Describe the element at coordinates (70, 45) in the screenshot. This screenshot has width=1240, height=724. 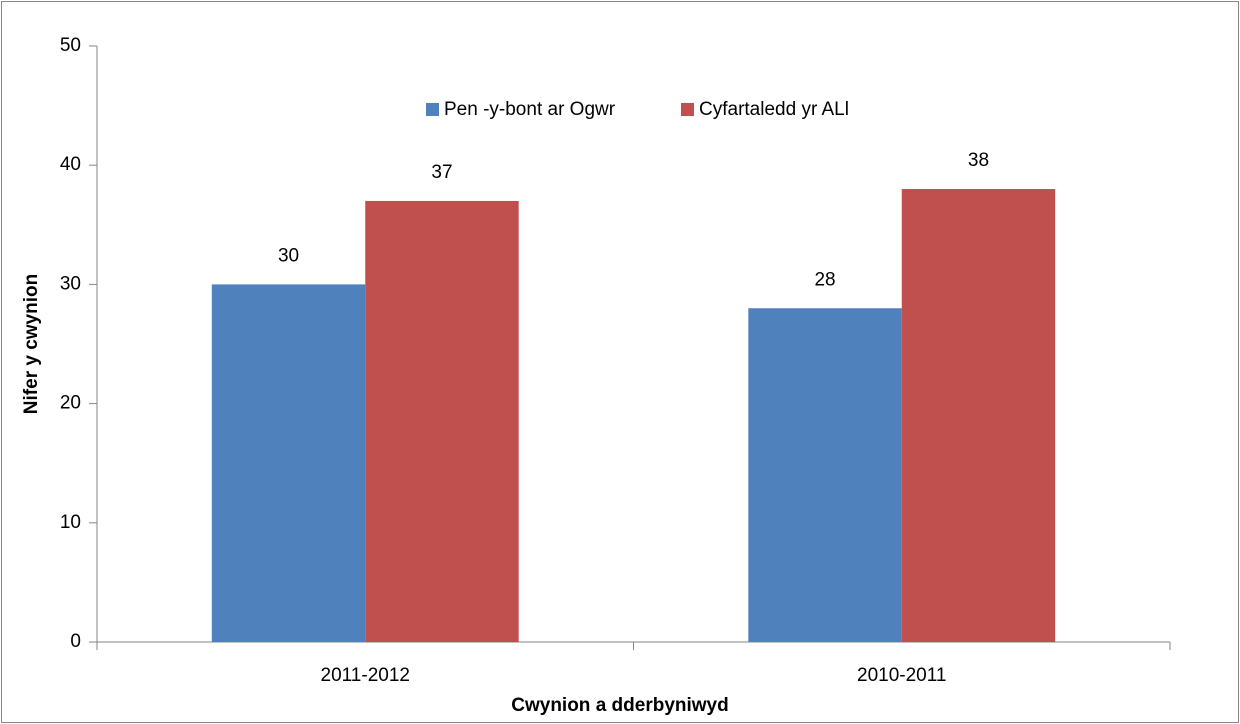
I see `y-tick-label: 50` at that location.